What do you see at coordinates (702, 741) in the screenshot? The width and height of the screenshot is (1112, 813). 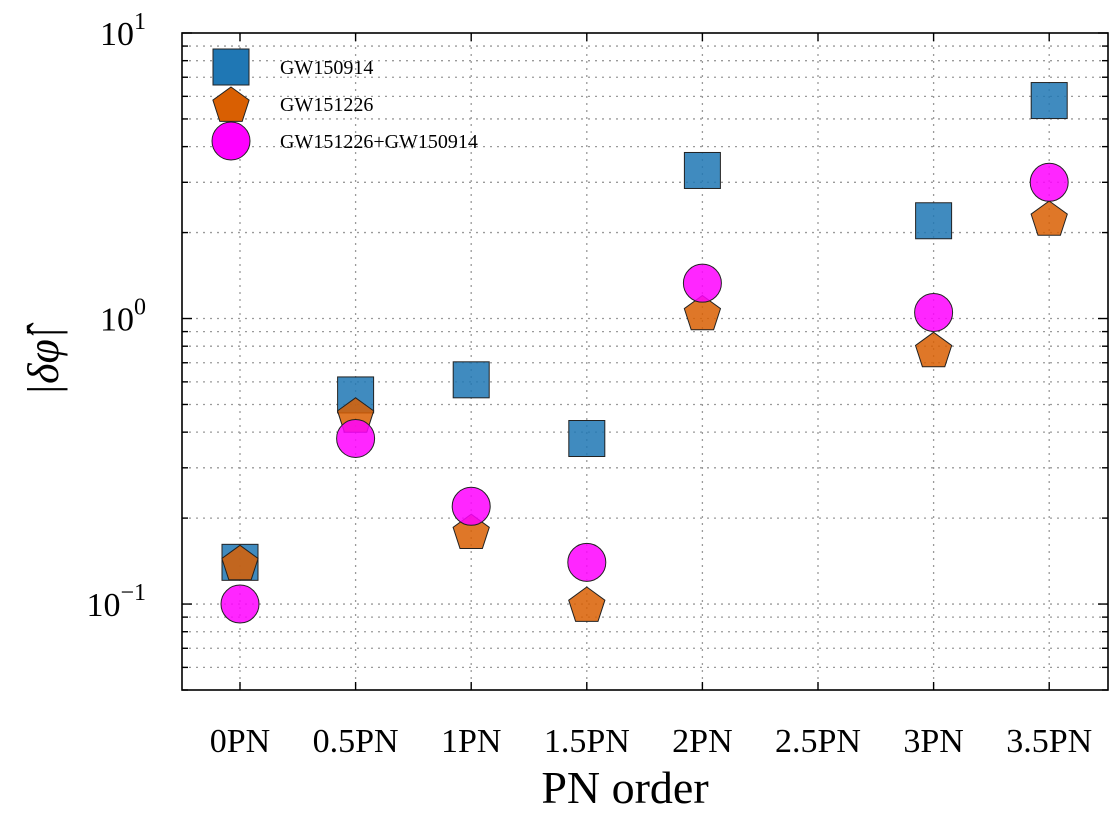 I see `x-tick-label: 2PN` at bounding box center [702, 741].